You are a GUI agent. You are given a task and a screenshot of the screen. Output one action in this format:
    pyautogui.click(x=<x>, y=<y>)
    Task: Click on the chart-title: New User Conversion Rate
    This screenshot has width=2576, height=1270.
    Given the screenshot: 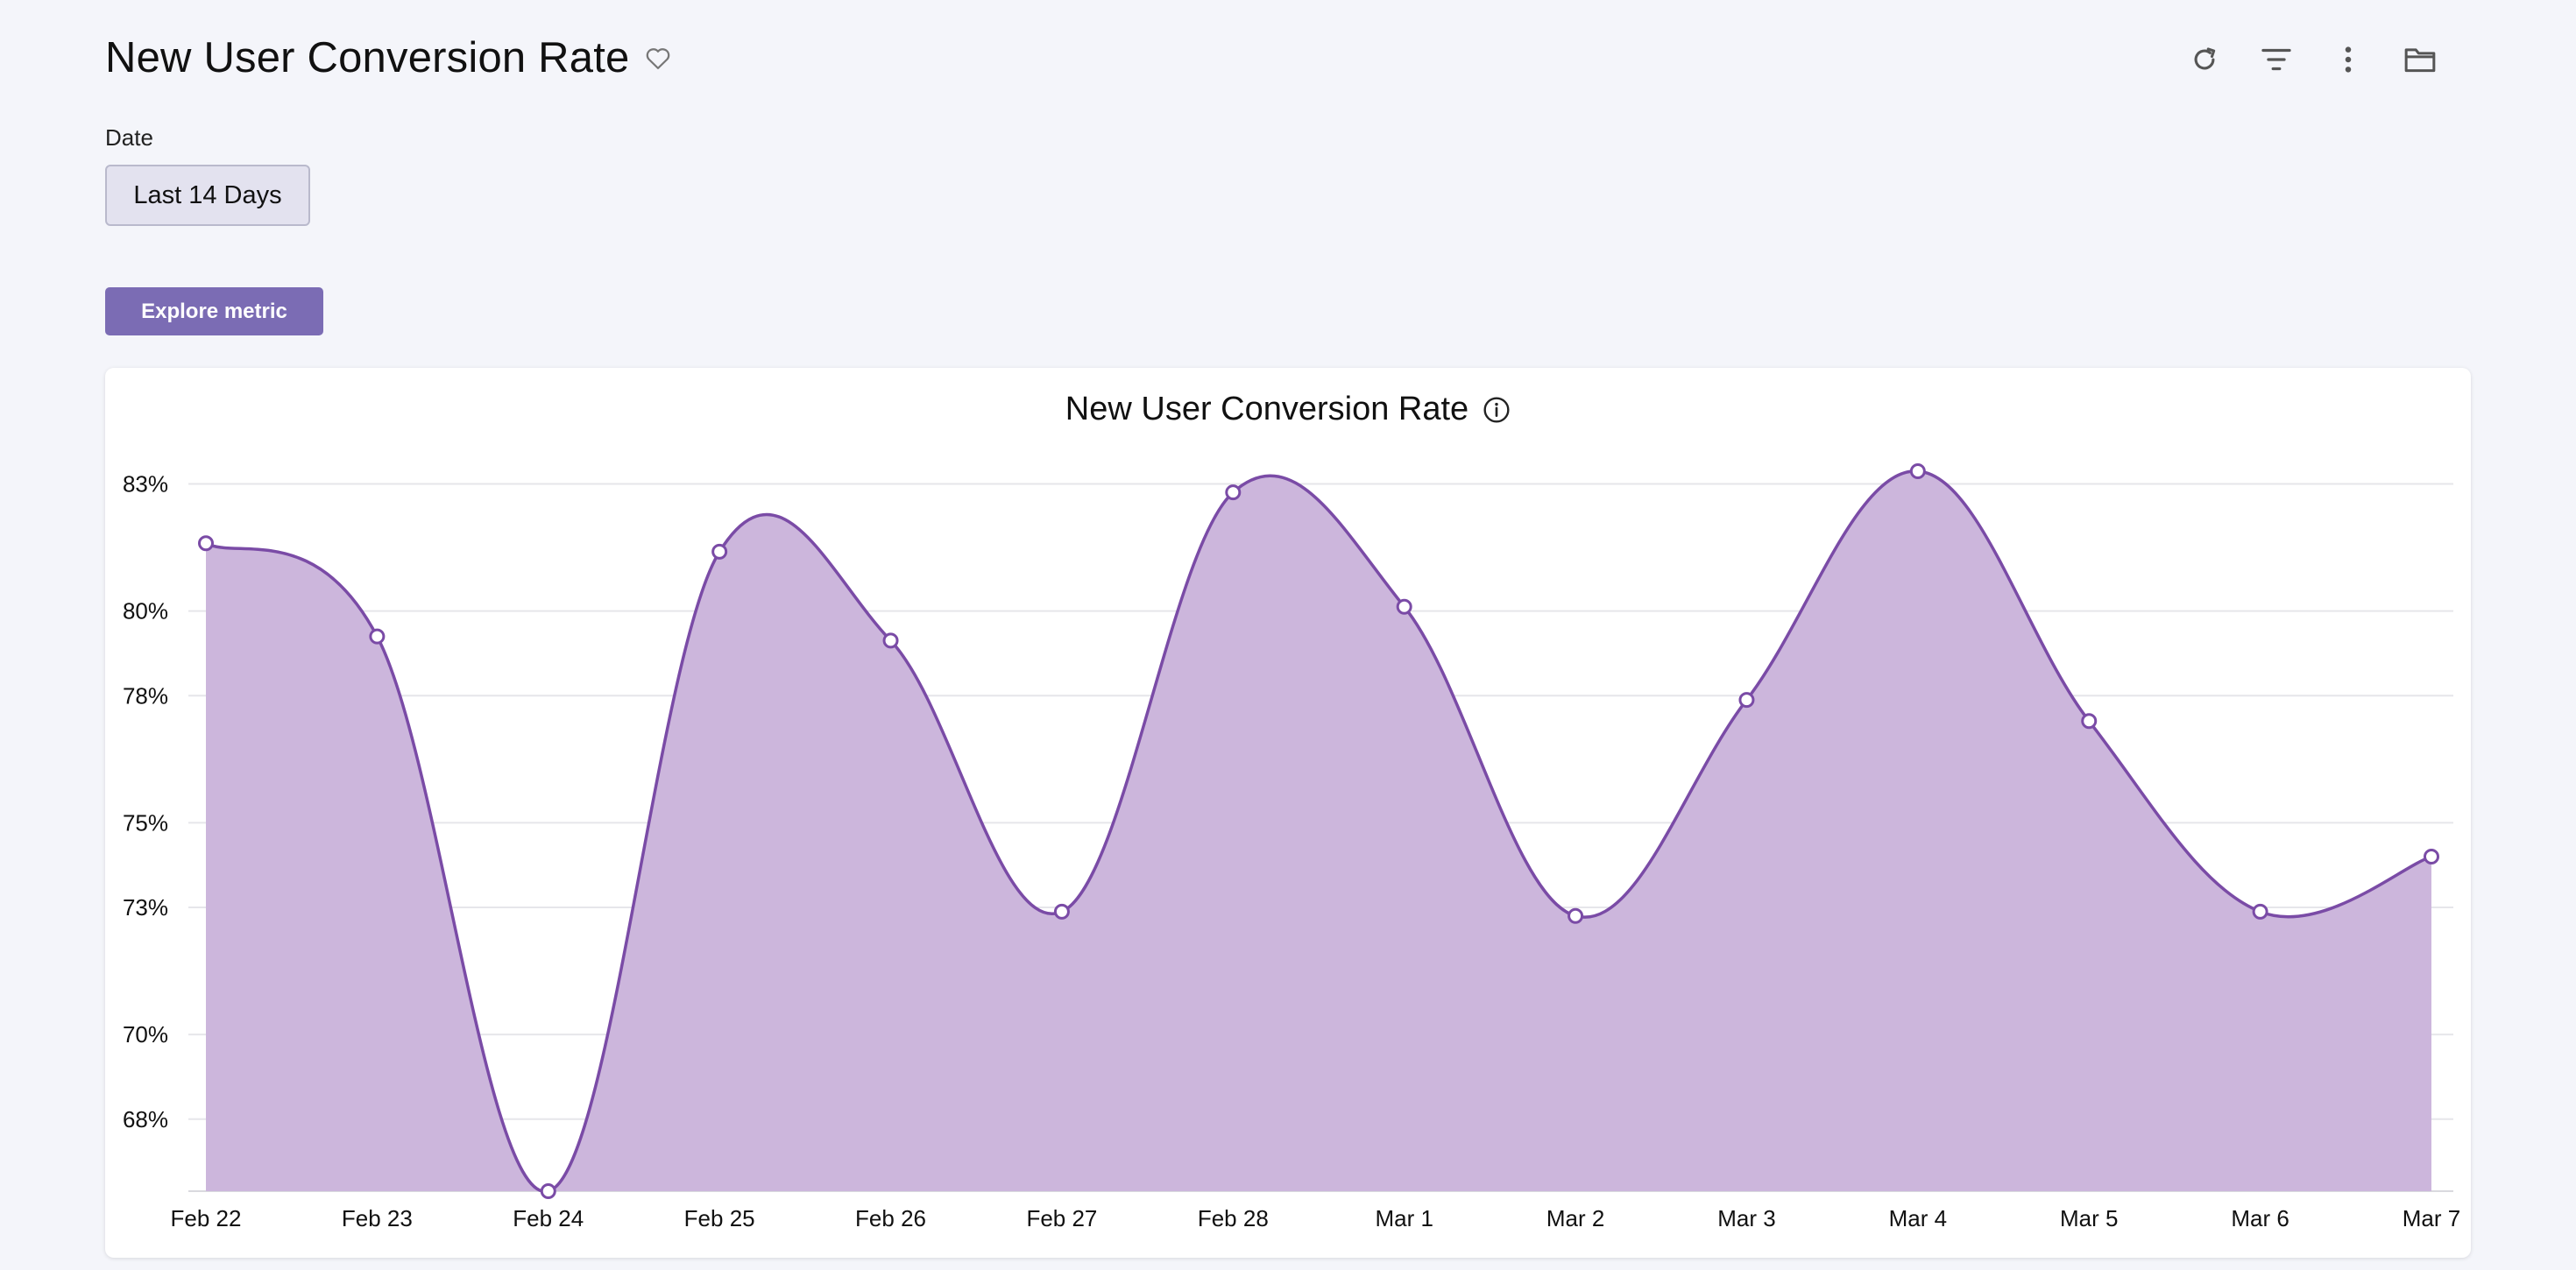 What is the action you would take?
    pyautogui.click(x=1267, y=409)
    